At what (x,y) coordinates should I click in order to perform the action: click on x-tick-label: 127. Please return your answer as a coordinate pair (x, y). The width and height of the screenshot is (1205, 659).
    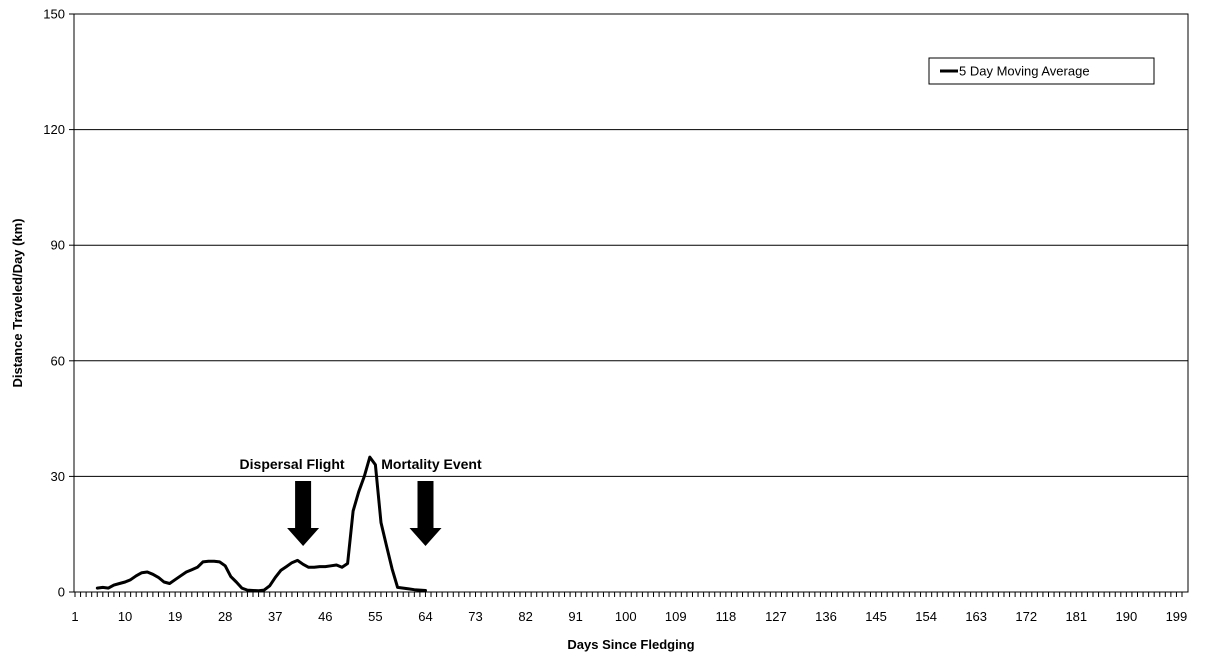
    Looking at the image, I should click on (776, 616).